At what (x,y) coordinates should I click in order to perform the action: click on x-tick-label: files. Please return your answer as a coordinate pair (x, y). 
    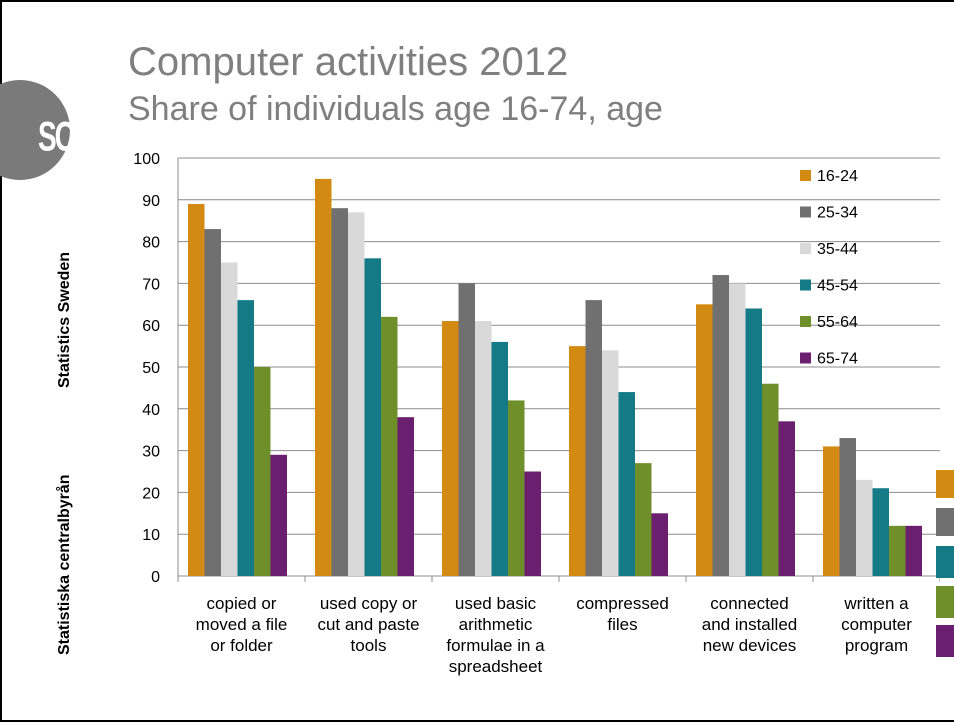
    Looking at the image, I should click on (622, 624).